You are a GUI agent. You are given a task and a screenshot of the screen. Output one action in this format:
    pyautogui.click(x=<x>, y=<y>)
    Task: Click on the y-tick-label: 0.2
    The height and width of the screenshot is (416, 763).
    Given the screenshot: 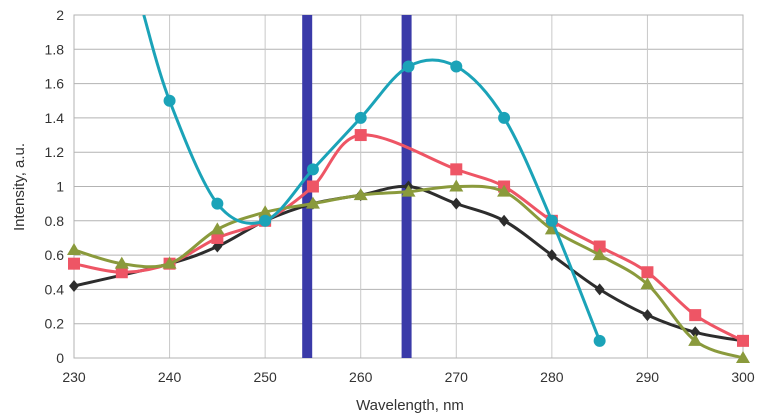 What is the action you would take?
    pyautogui.click(x=55, y=324)
    